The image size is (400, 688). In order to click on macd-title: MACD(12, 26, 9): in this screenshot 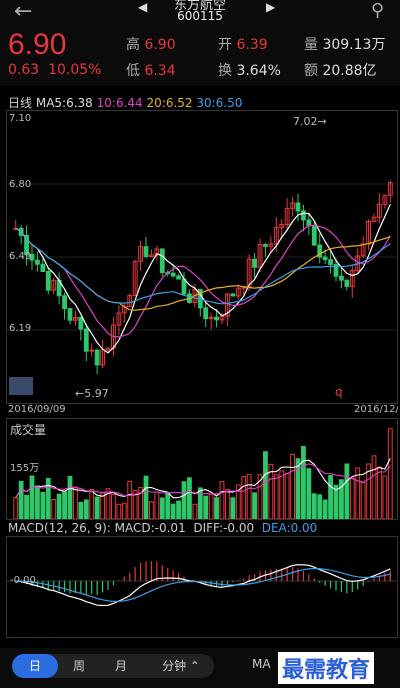, I will do `click(59, 528)`.